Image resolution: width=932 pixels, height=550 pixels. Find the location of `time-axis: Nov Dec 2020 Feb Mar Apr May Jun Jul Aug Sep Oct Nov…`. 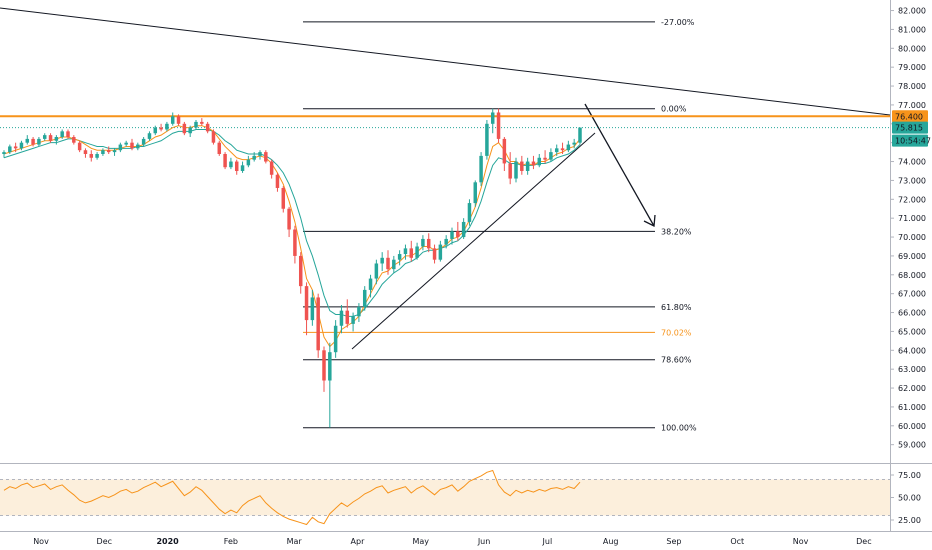

time-axis: Nov Dec 2020 Feb Mar Apr May Jun Jul Aug Sep Oct Nov… is located at coordinates (452, 541).